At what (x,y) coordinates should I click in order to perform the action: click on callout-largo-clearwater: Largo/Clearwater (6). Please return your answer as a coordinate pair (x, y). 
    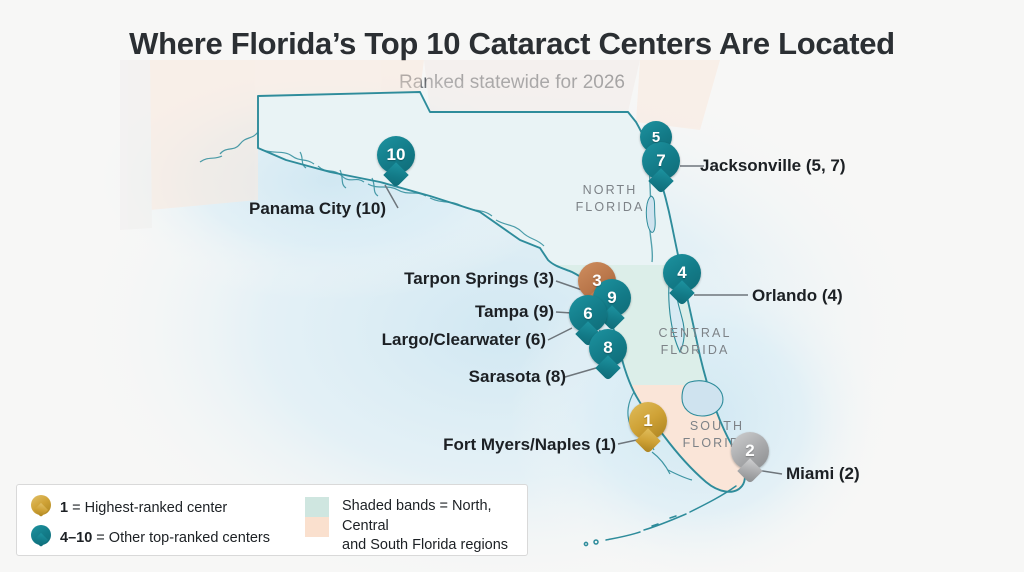
    Looking at the image, I should click on (463, 339).